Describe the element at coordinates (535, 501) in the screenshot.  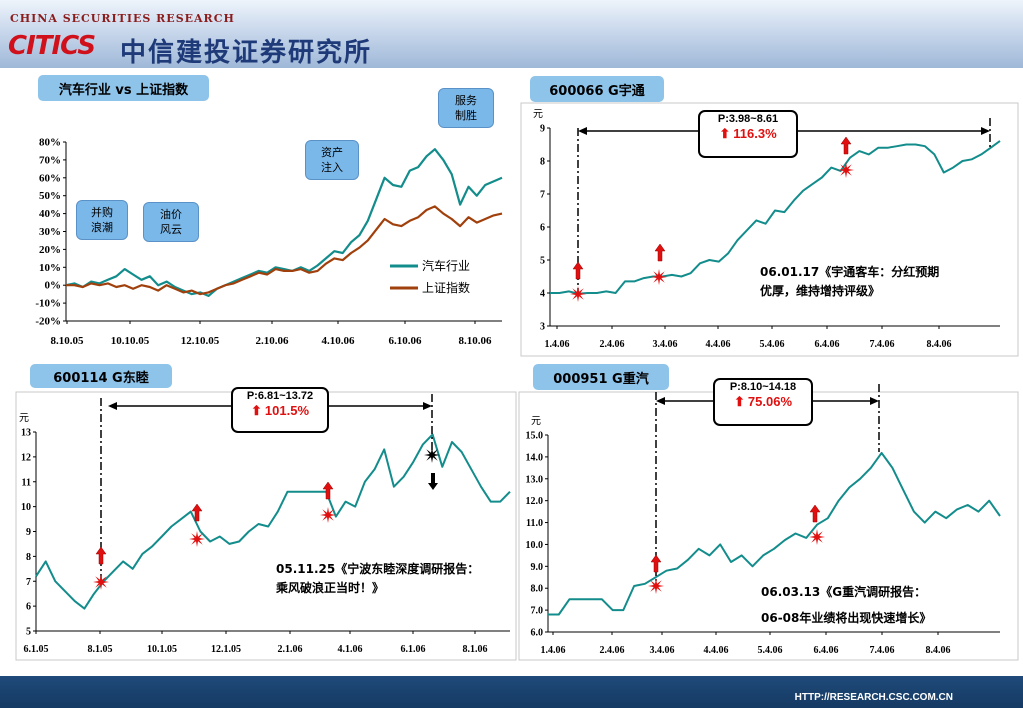
I see `y-tick-label: 12.0` at that location.